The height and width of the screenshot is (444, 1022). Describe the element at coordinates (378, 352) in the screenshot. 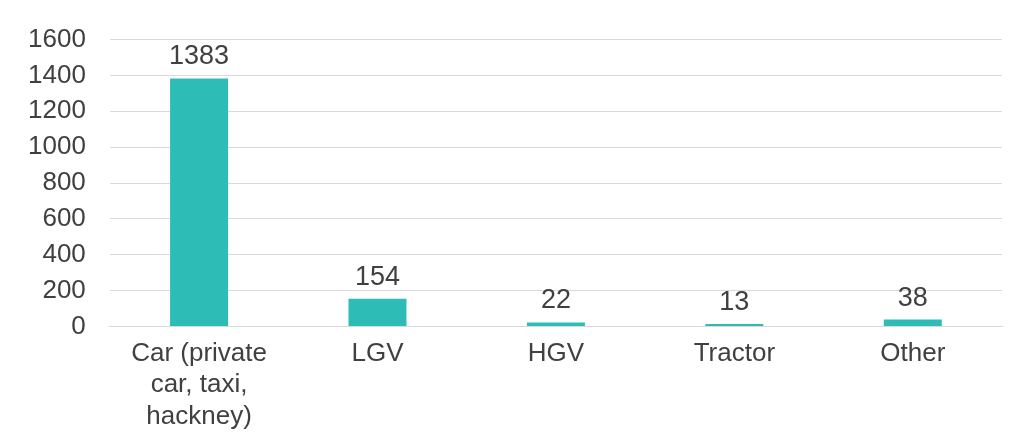

I see `x-tick-label: LGV` at that location.